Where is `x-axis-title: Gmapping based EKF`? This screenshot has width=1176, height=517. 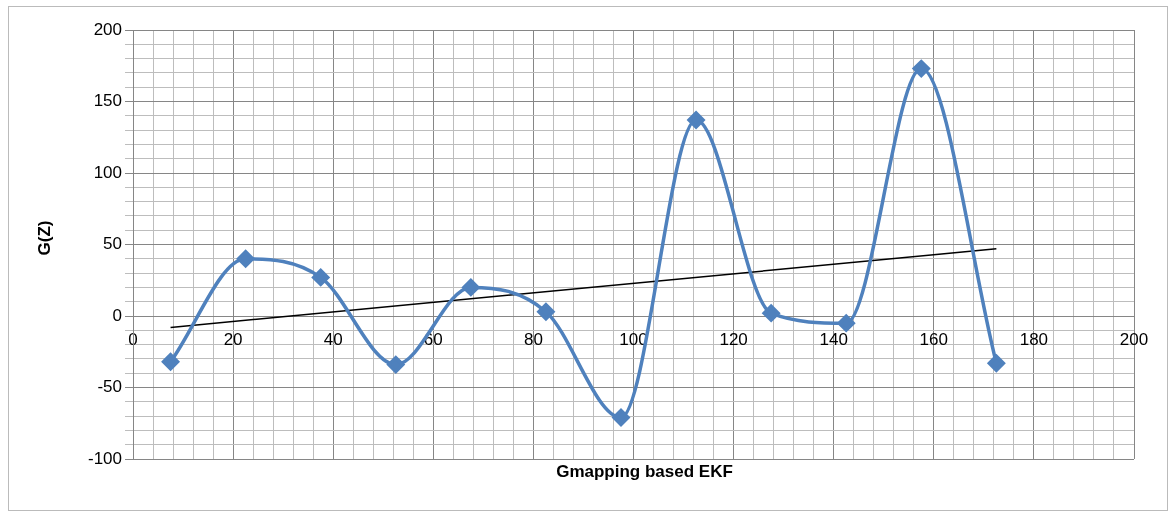 x-axis-title: Gmapping based EKF is located at coordinates (644, 472).